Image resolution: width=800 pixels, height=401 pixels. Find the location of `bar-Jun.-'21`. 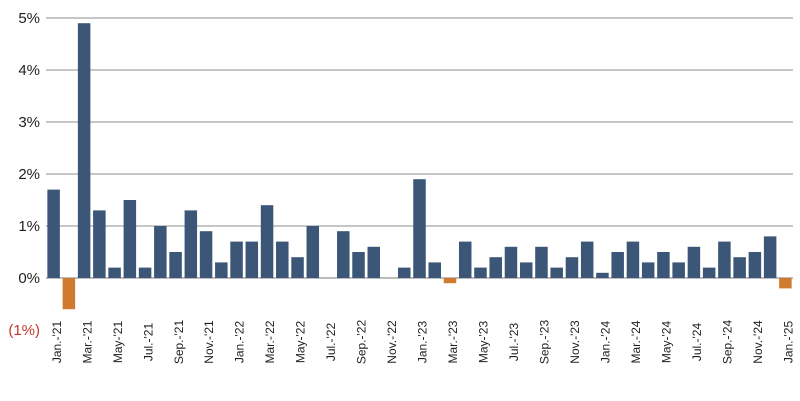

bar-Jun.-'21 is located at coordinates (130, 239).